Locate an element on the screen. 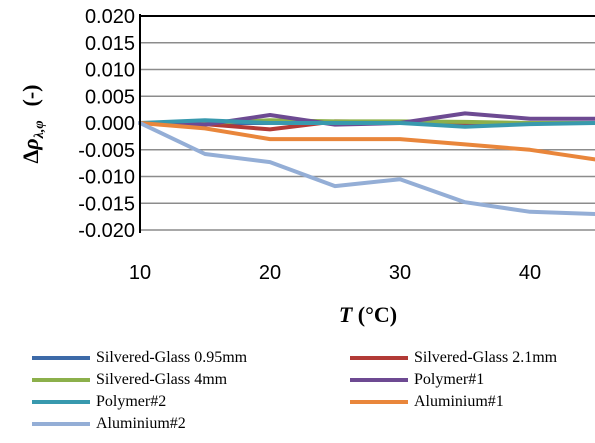  x-axis-title: T (°C) is located at coordinates (368, 314).